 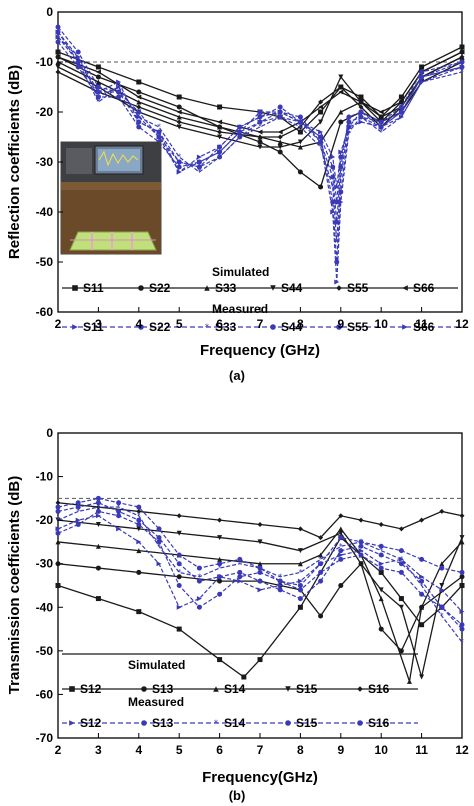 I want to click on measured-series-line, so click(x=260, y=574).